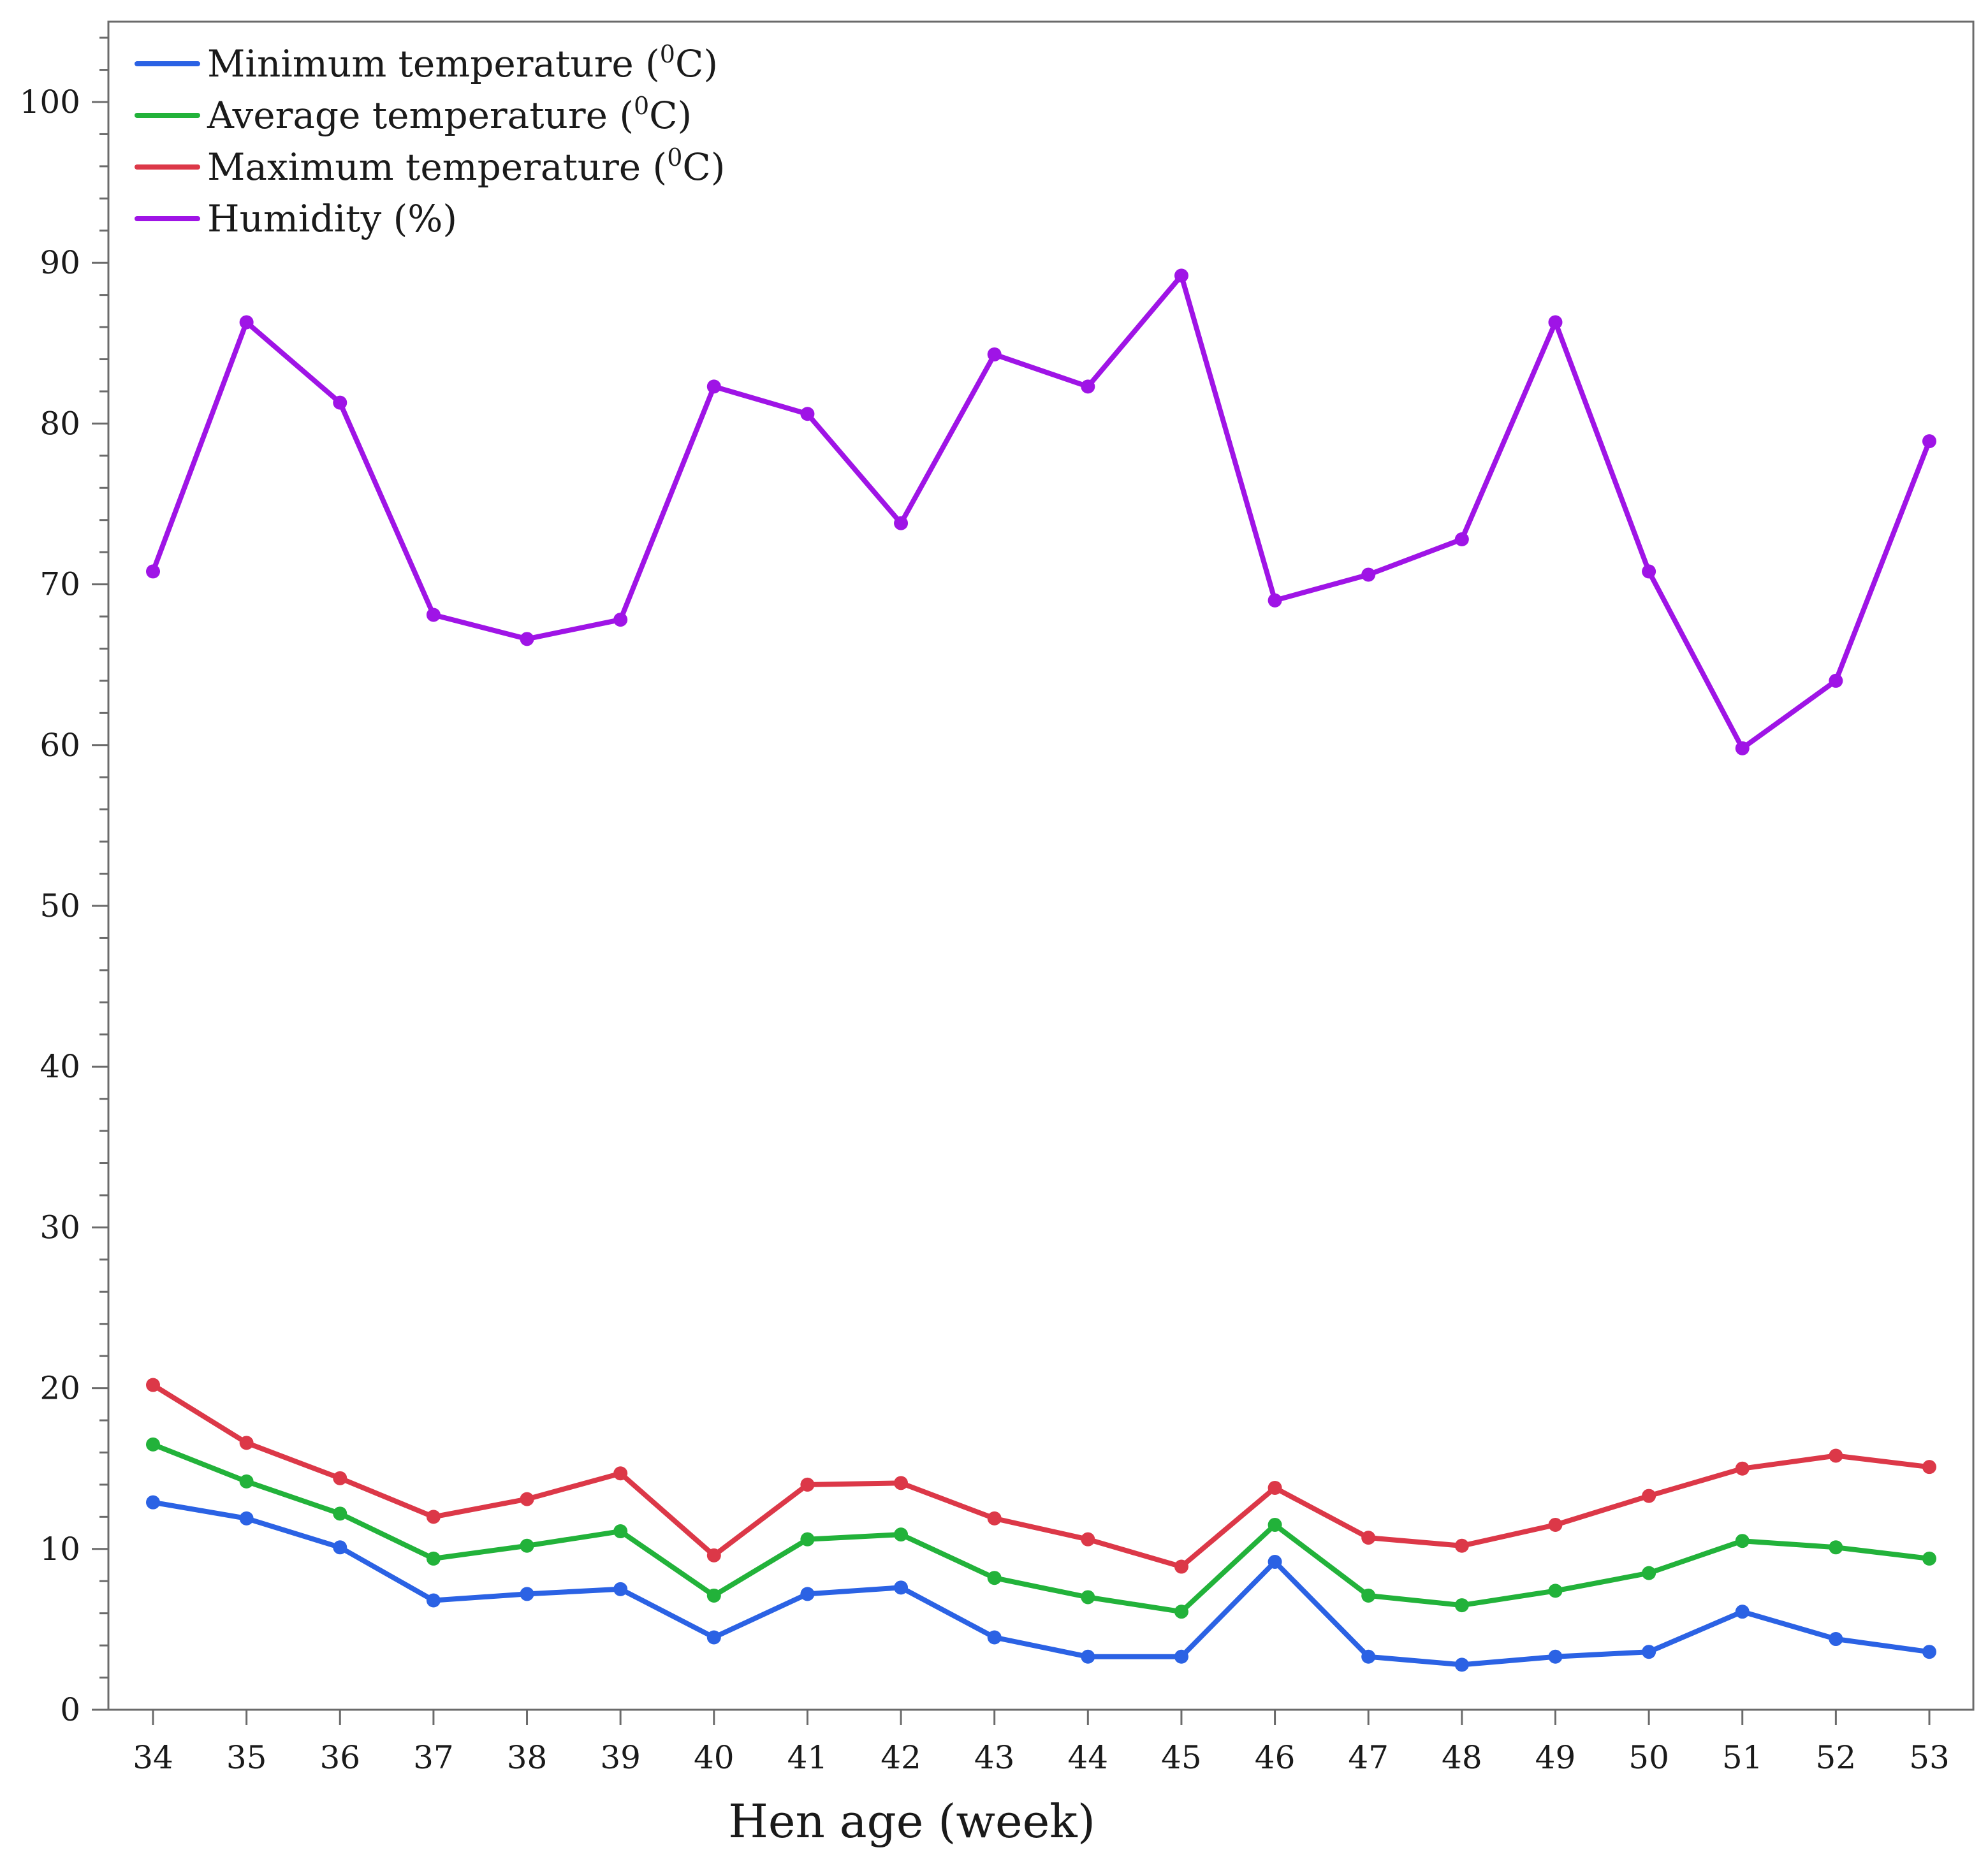 This screenshot has width=1988, height=1857. What do you see at coordinates (1368, 1758) in the screenshot?
I see `x-tick-label: 47` at bounding box center [1368, 1758].